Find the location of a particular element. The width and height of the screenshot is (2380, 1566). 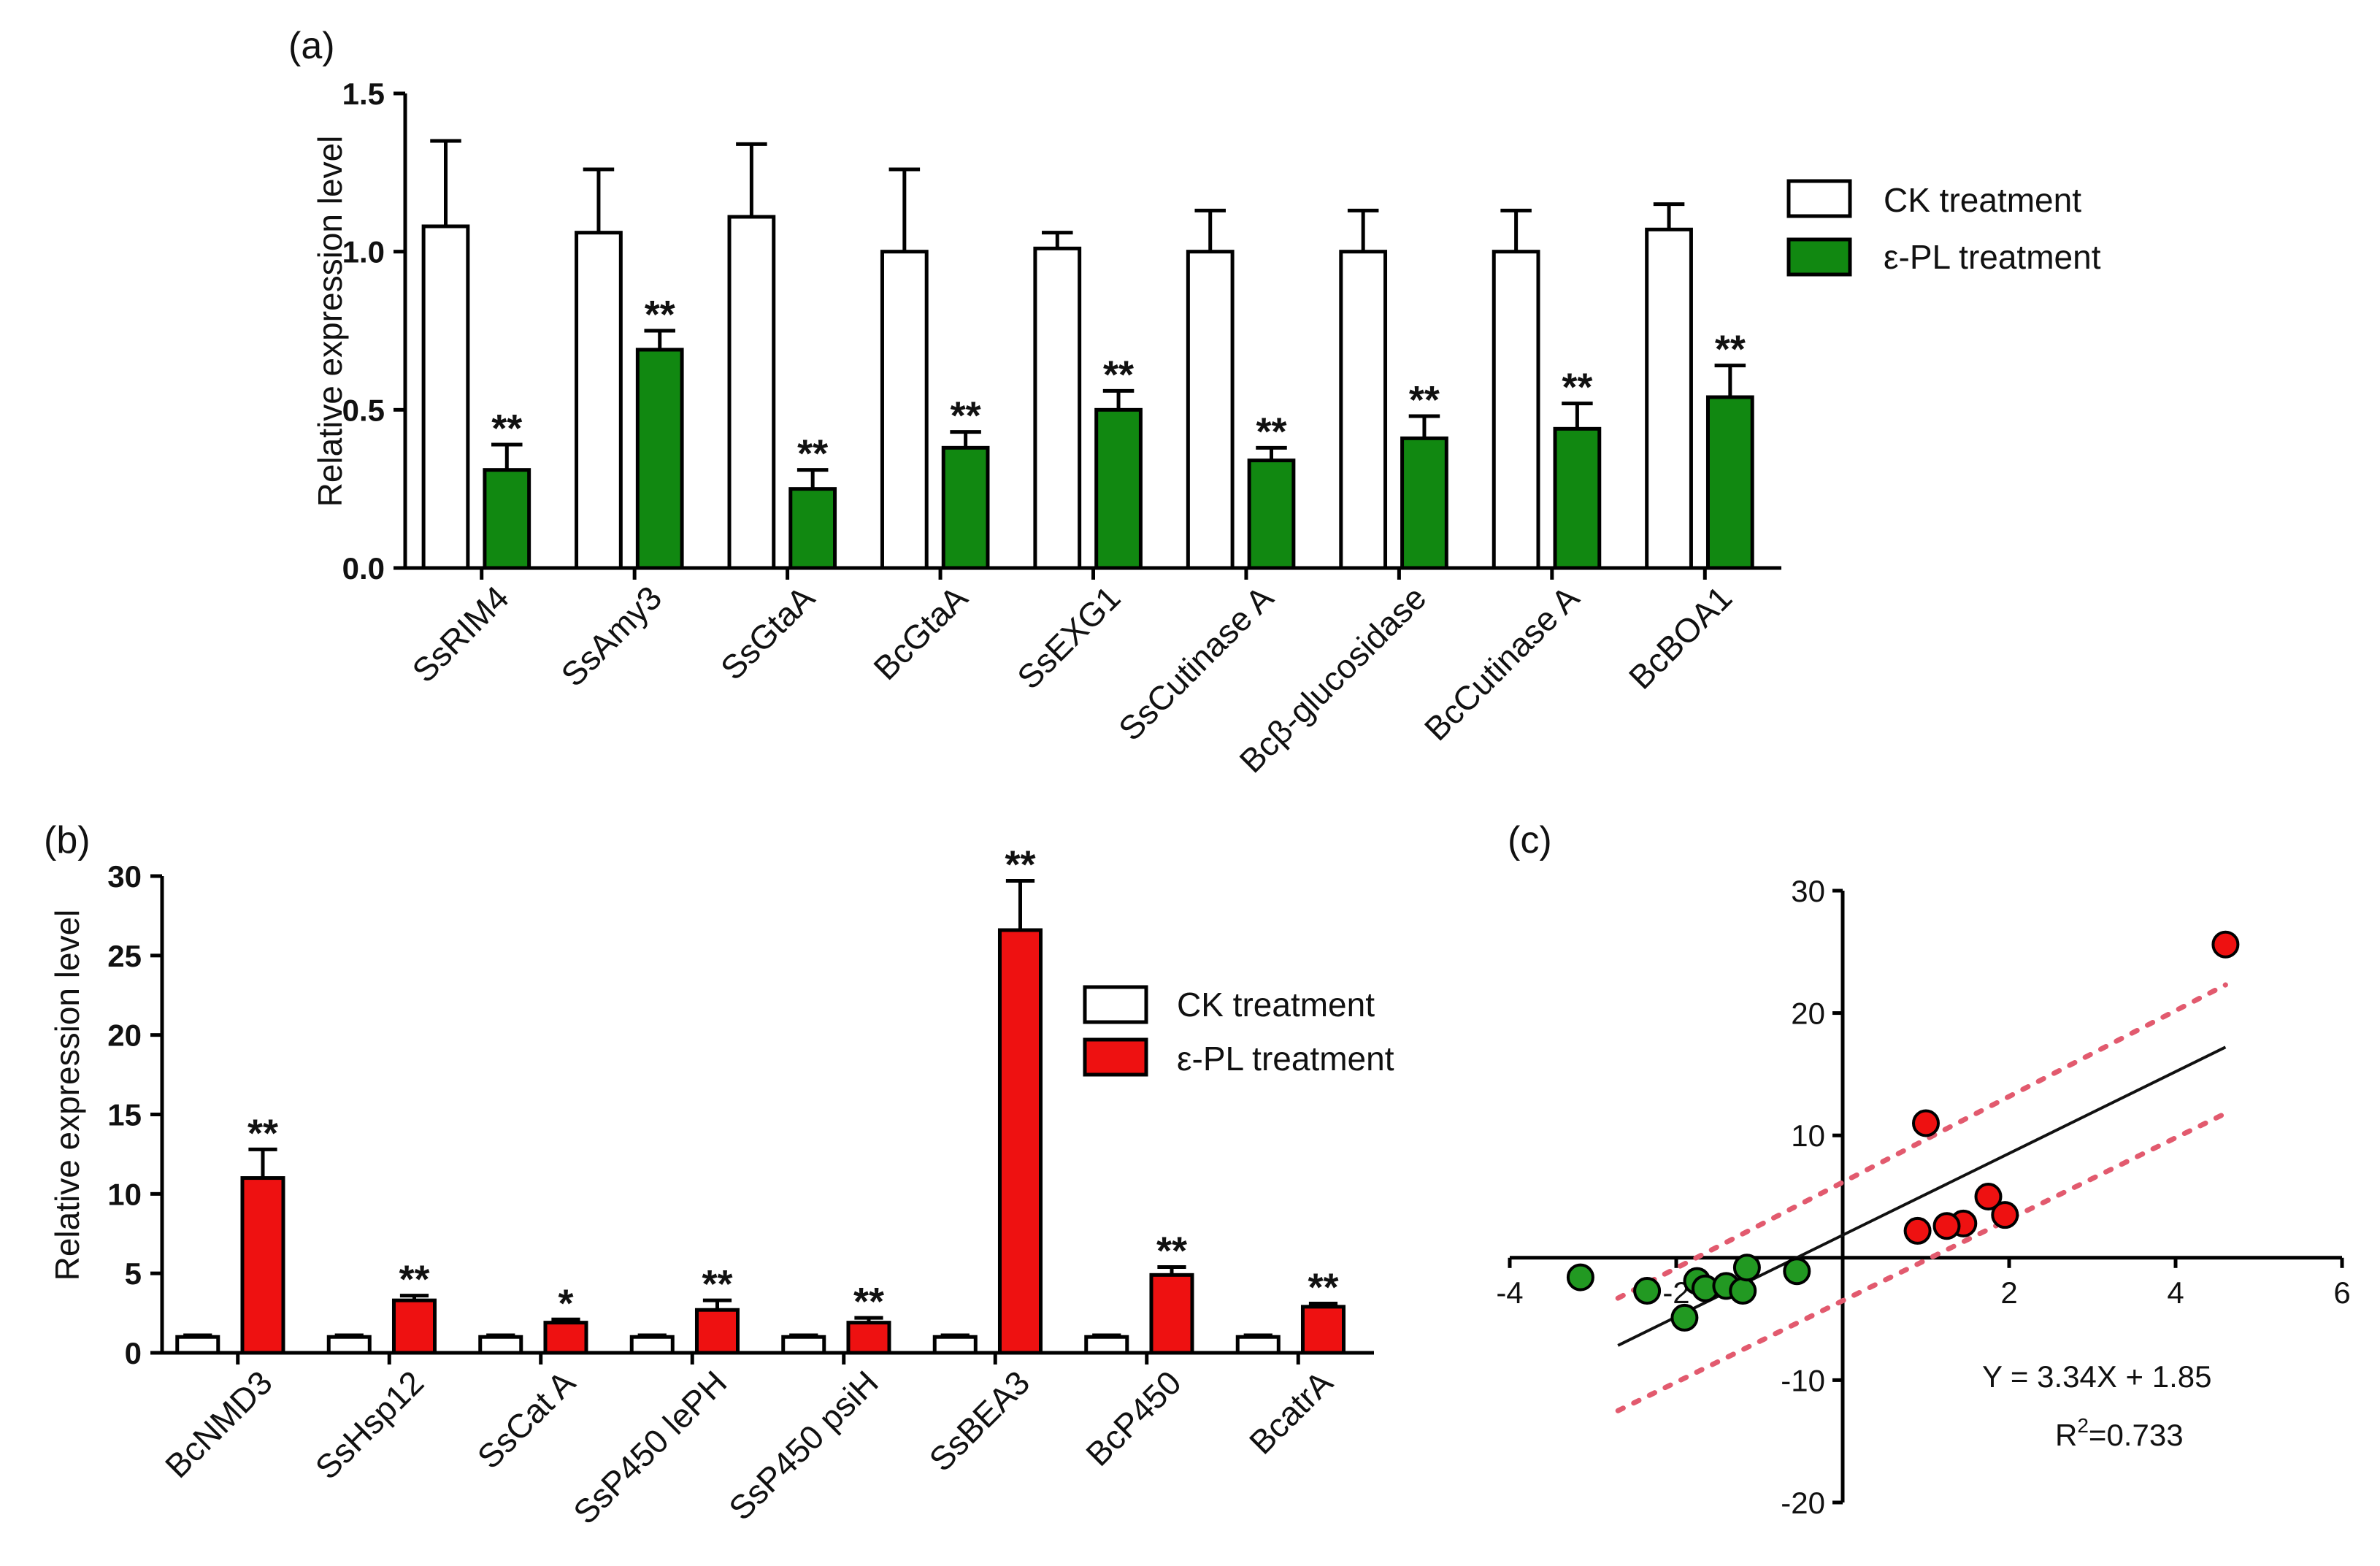

y-tick-label: 30 is located at coordinates (1808, 891).